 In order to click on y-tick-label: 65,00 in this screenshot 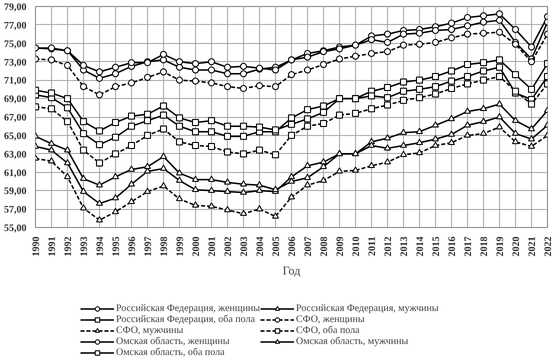, I will do `click(15, 136)`.